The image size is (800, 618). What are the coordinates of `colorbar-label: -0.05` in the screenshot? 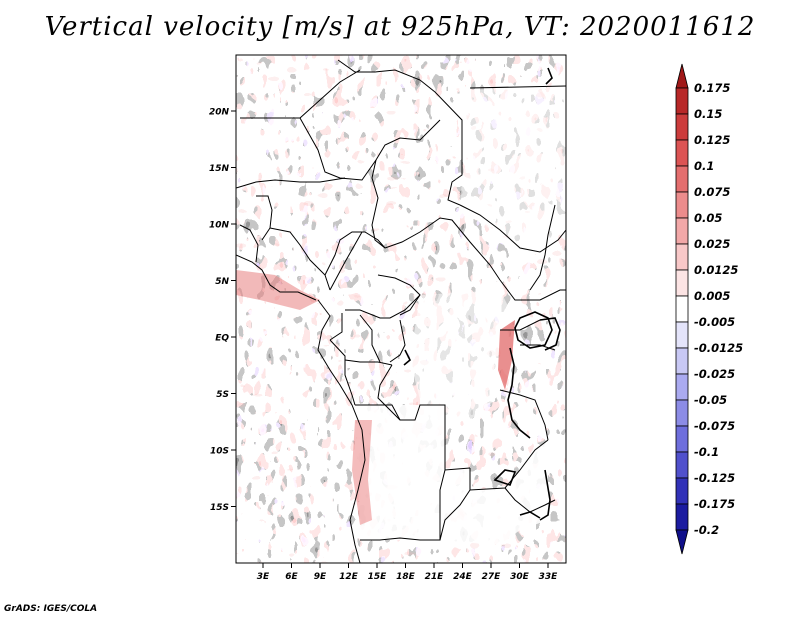 It's located at (710, 400).